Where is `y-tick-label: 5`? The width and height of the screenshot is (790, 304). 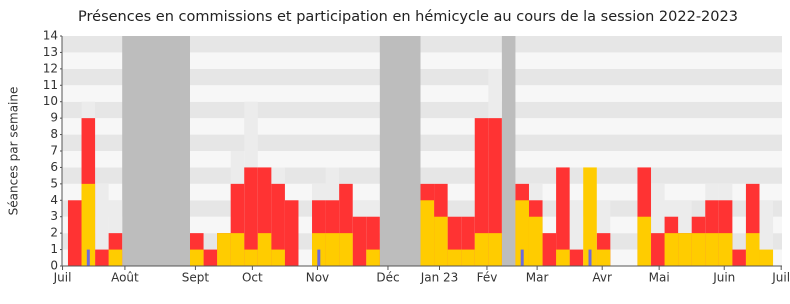
y-tick-label: 5 is located at coordinates (54, 183).